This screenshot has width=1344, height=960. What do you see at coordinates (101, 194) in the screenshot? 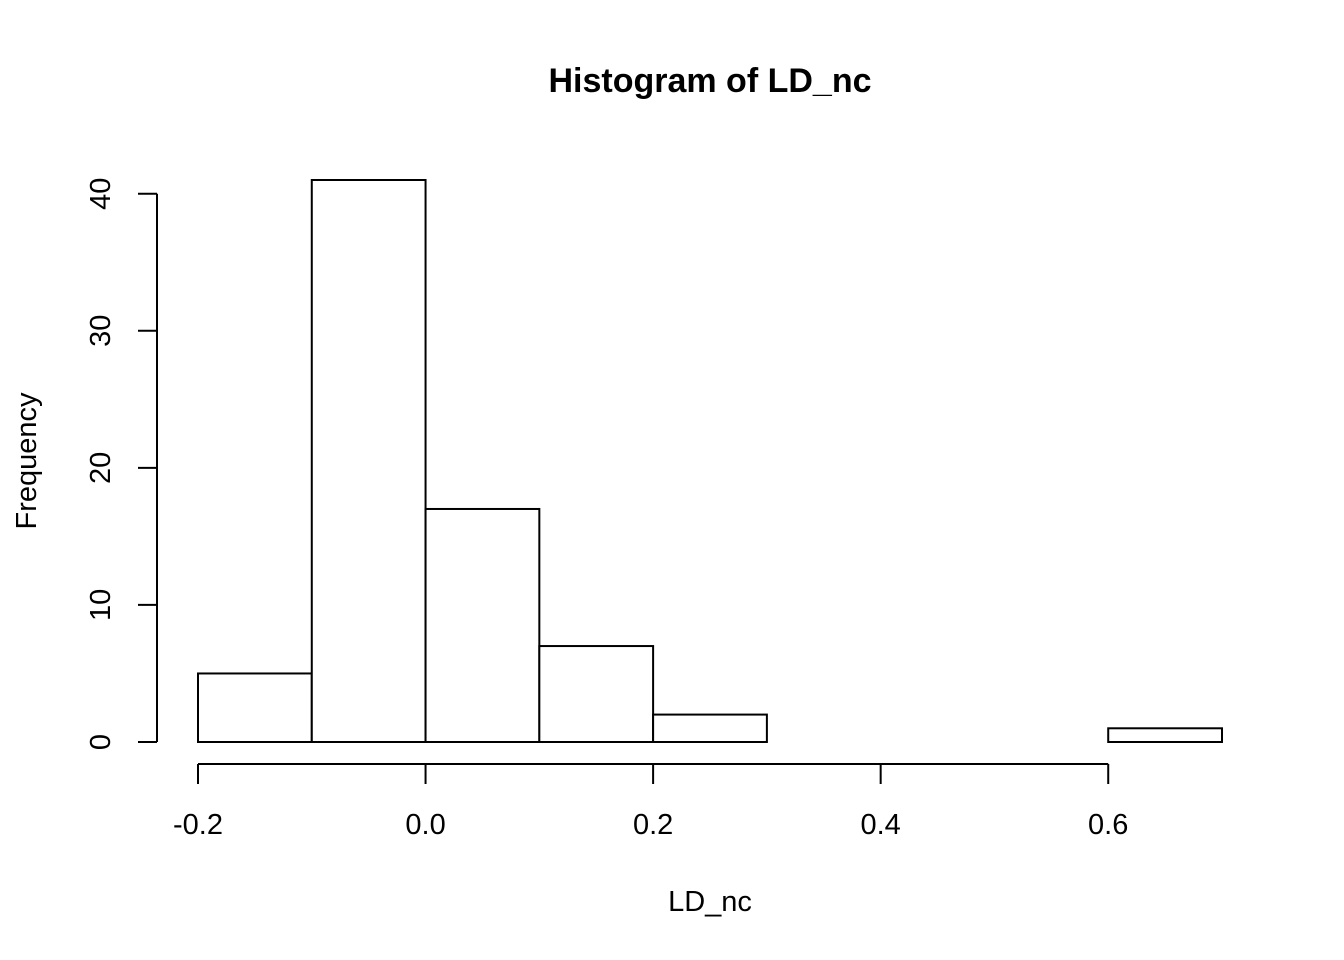
I see `y-tick-label-5: 40` at bounding box center [101, 194].